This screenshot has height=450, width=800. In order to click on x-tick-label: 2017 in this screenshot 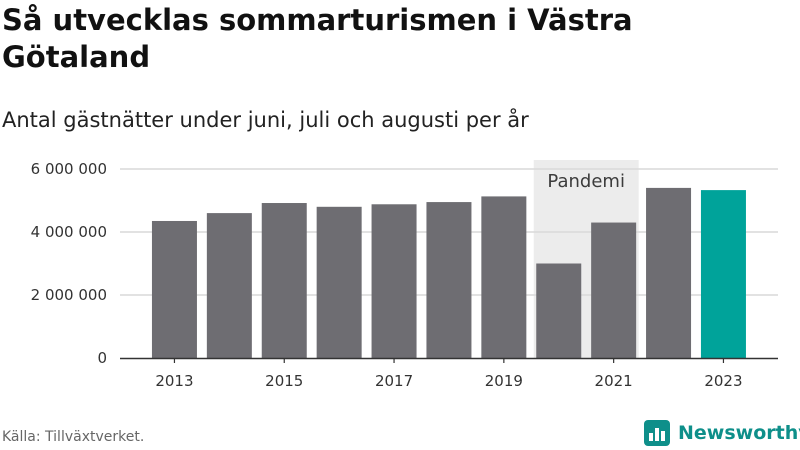, I will do `click(394, 381)`.